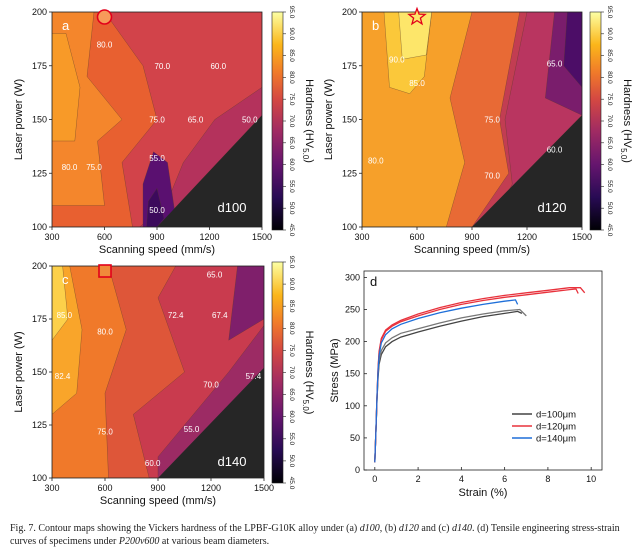 This screenshot has height=552, width=641. What do you see at coordinates (157, 210) in the screenshot?
I see `contour-label: 50.0` at bounding box center [157, 210].